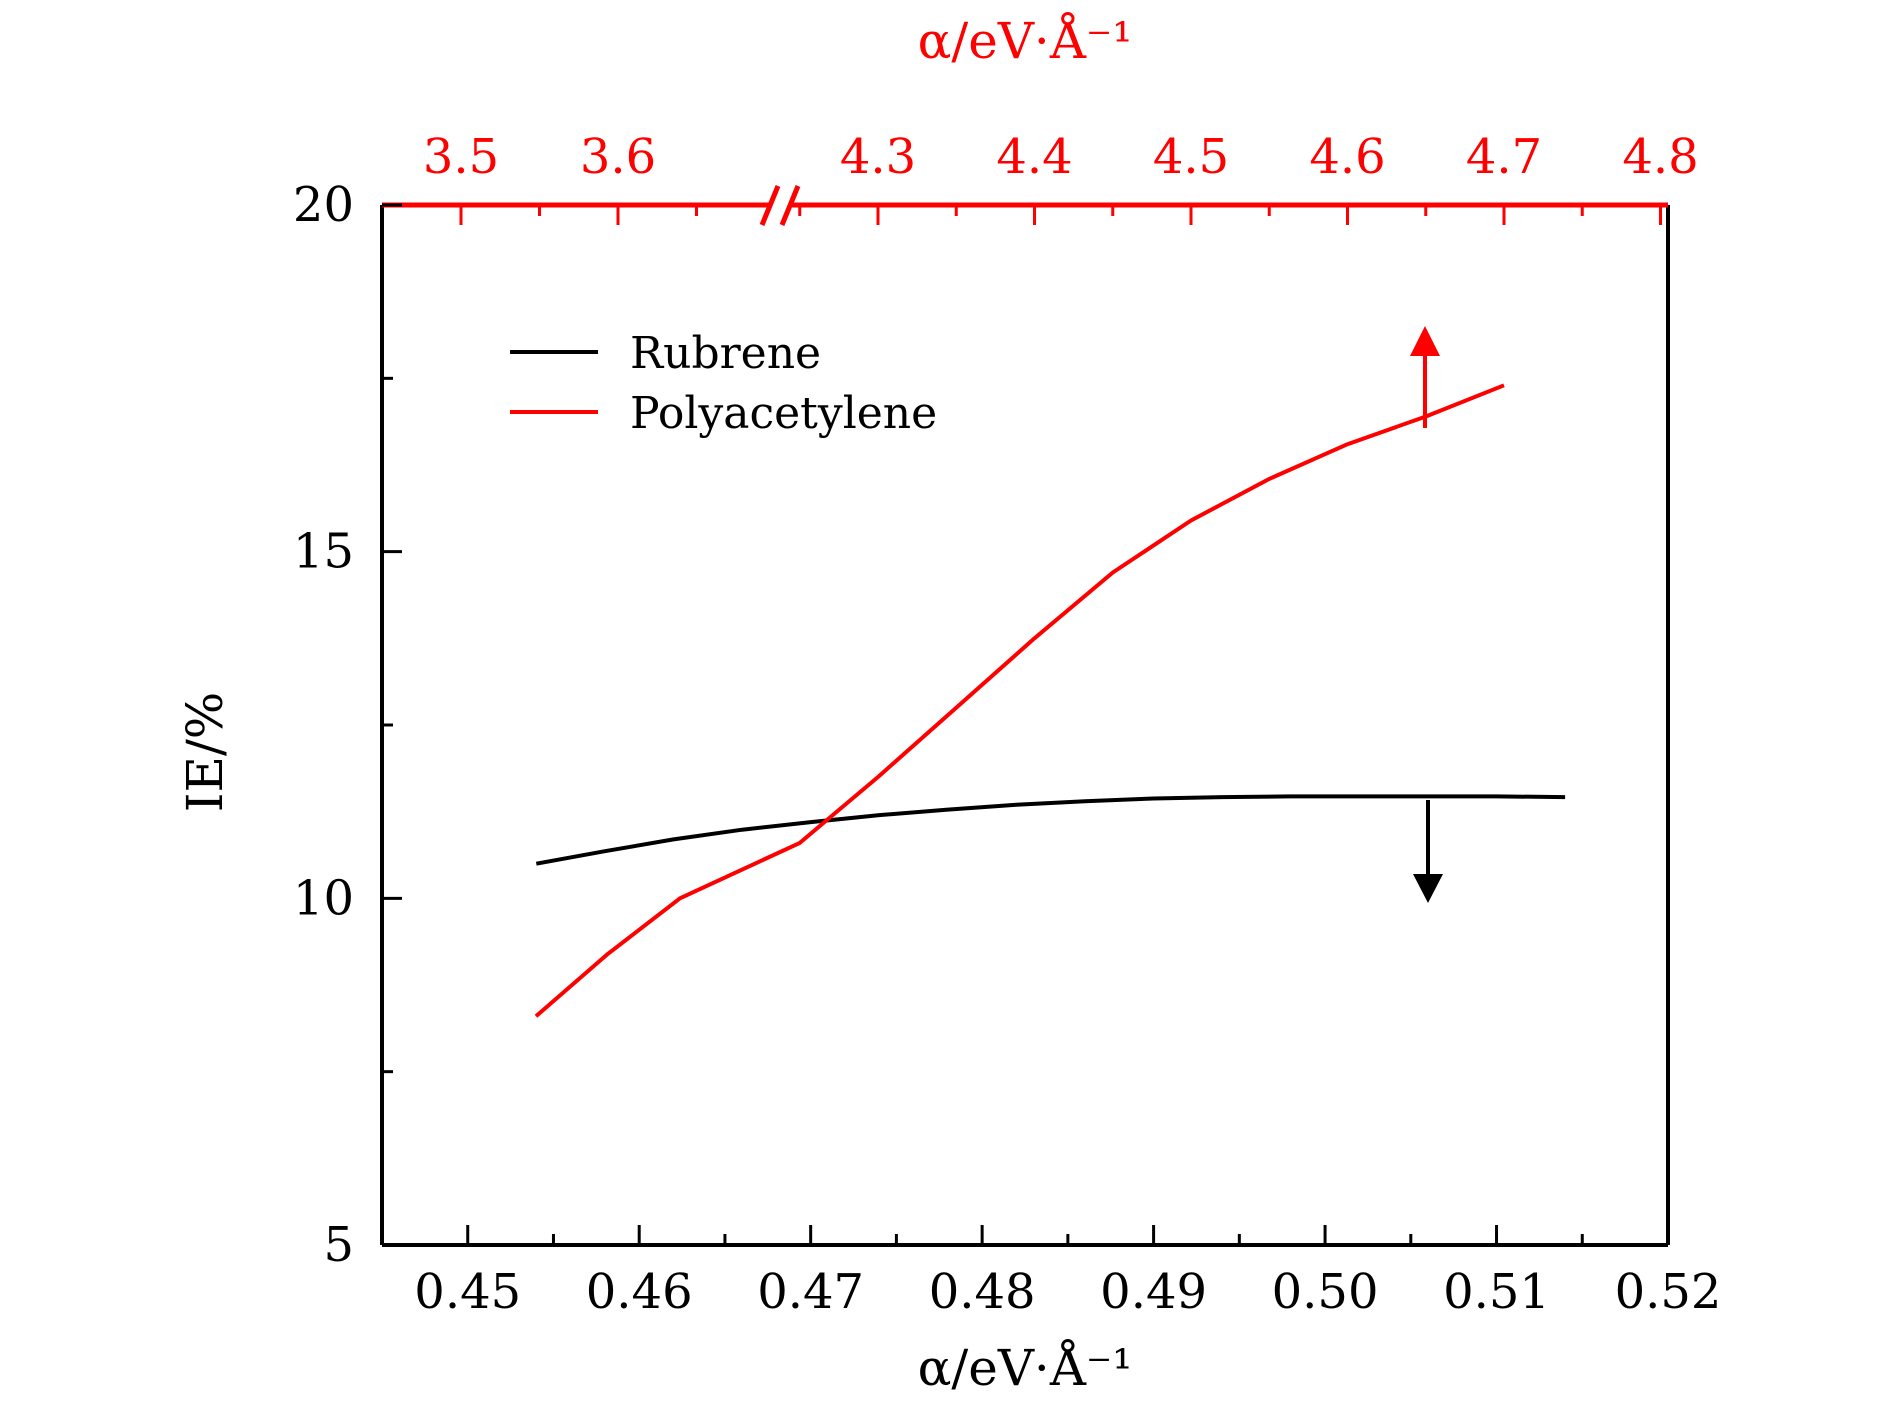 The width and height of the screenshot is (1890, 1418). I want to click on x-tick-label: 0.51, so click(1496, 1292).